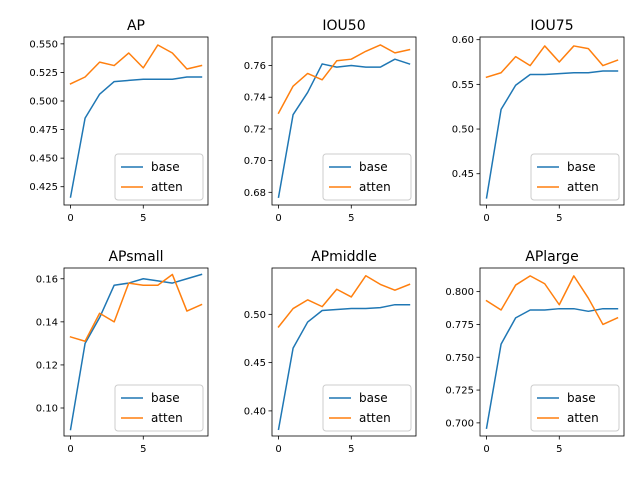 This screenshot has width=640, height=484. I want to click on subplot-title: APsmall, so click(135, 257).